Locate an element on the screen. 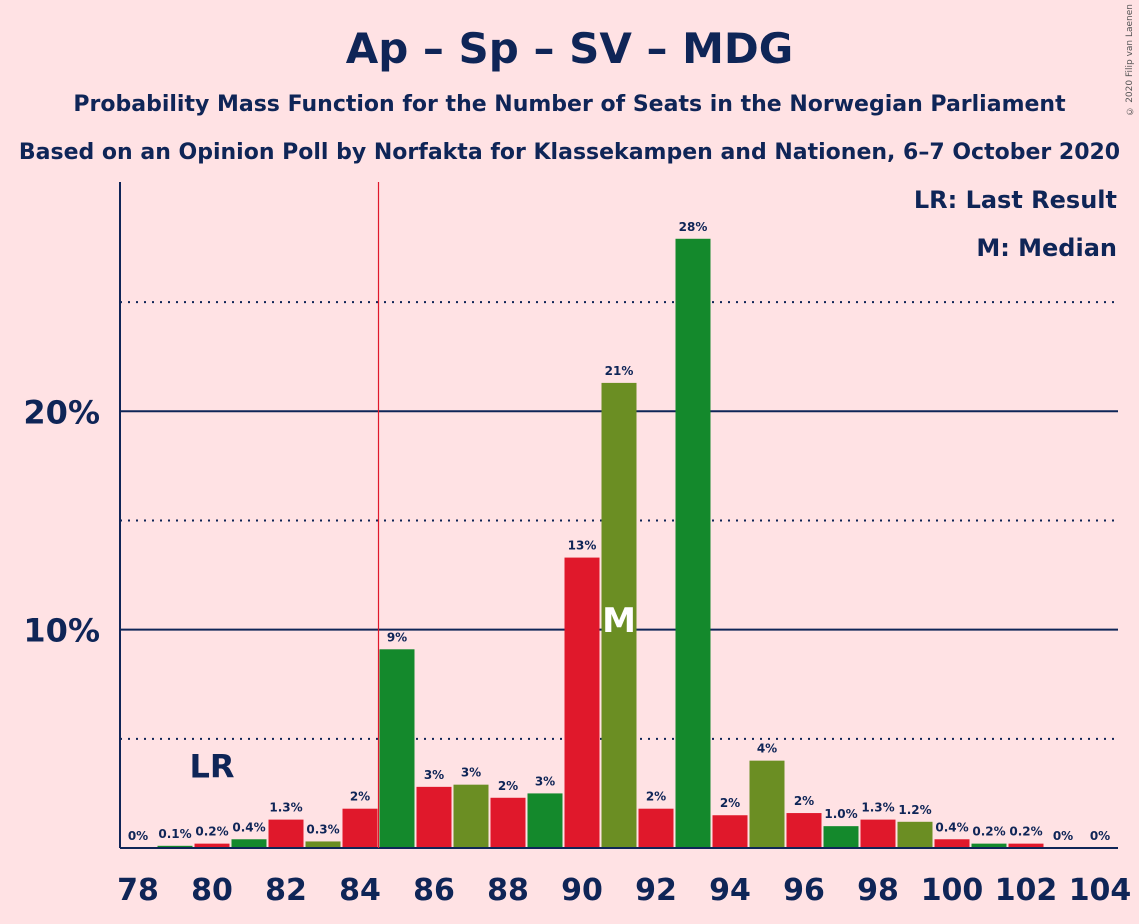 The image size is (1139, 924). data-label-seat-97: 1.0% is located at coordinates (840, 814).